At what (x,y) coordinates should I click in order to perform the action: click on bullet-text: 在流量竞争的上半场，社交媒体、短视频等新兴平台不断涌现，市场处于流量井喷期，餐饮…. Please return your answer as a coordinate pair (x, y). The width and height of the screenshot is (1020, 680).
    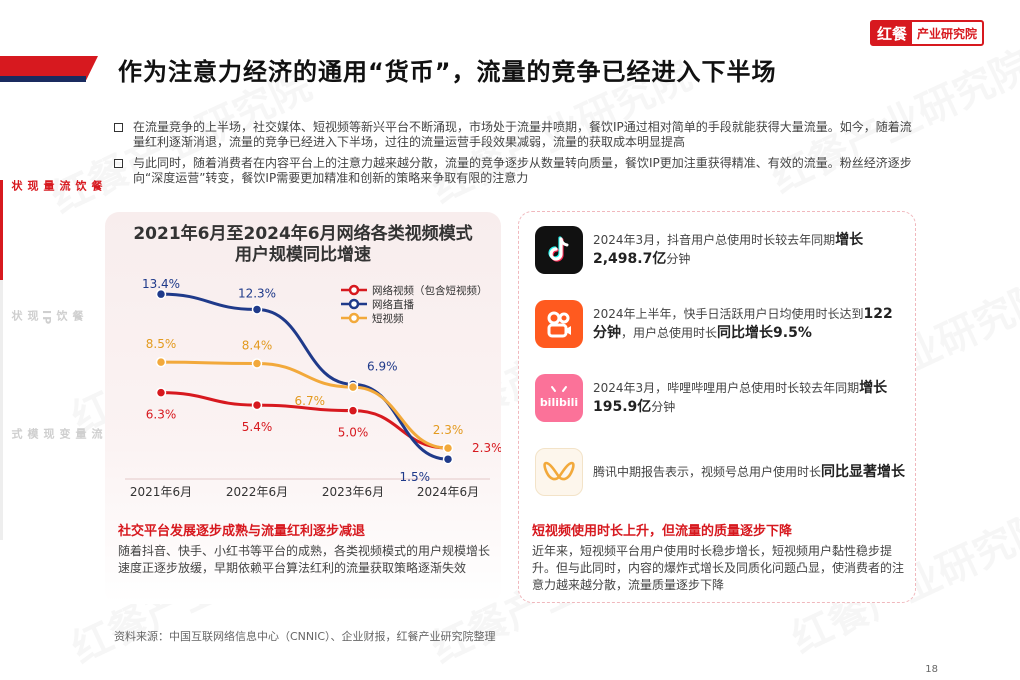
    Looking at the image, I should click on (522, 134).